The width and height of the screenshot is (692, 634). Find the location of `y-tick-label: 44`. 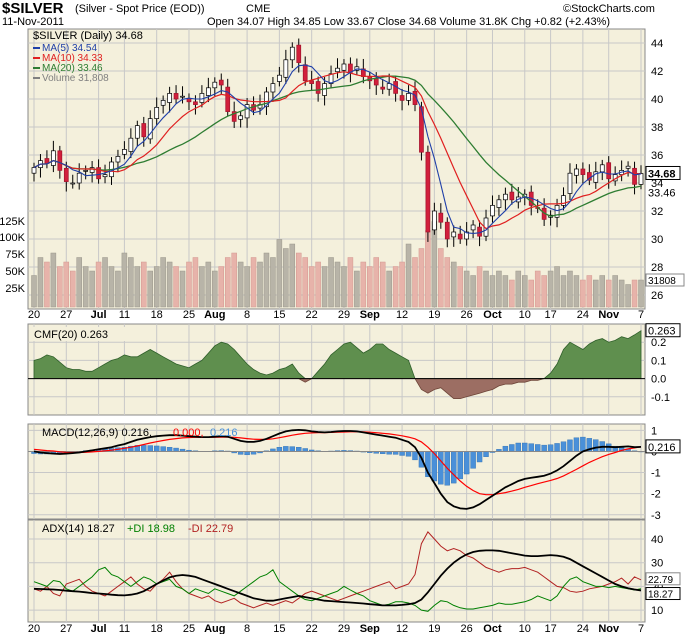

y-tick-label: 44 is located at coordinates (657, 44).